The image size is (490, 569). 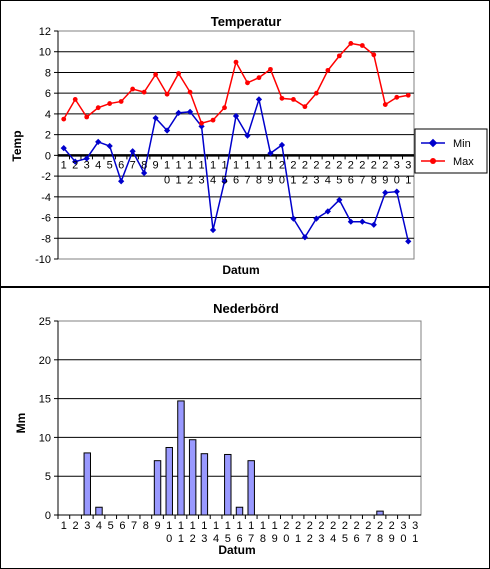 What do you see at coordinates (45, 32) in the screenshot?
I see `temperature-y-tick-label: 12` at bounding box center [45, 32].